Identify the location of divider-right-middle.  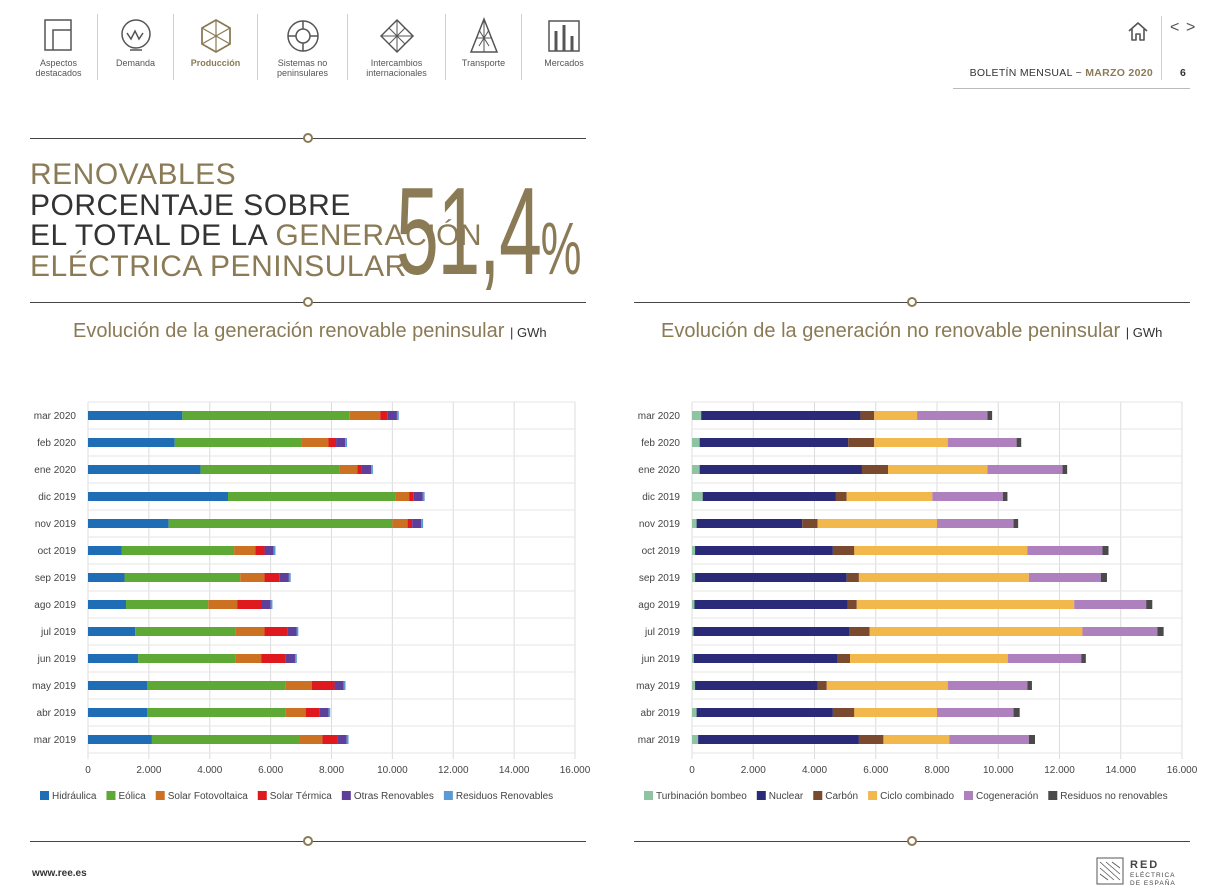
(912, 302).